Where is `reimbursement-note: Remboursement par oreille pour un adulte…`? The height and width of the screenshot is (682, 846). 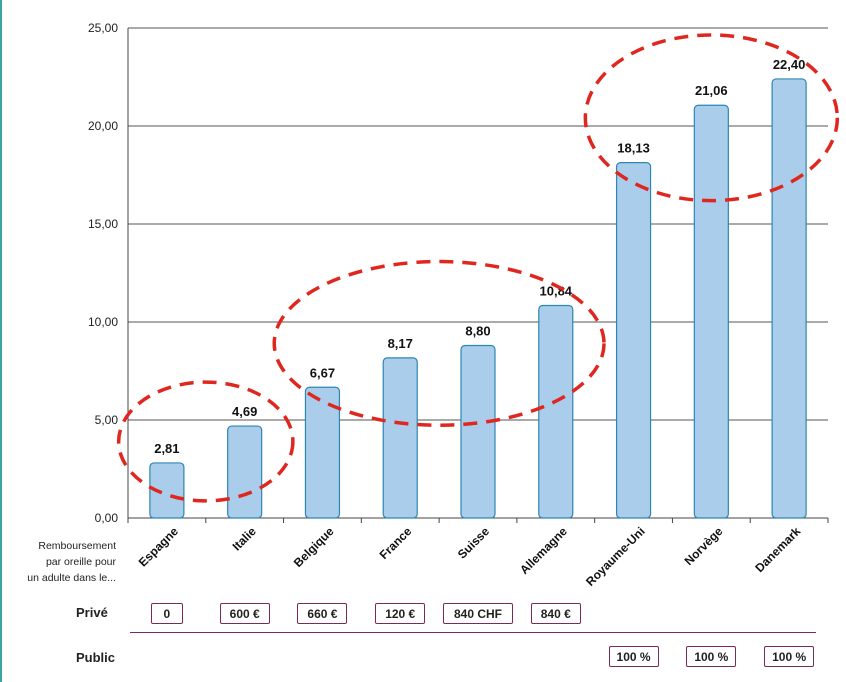 reimbursement-note: Remboursement par oreille pour un adulte… is located at coordinates (62, 562).